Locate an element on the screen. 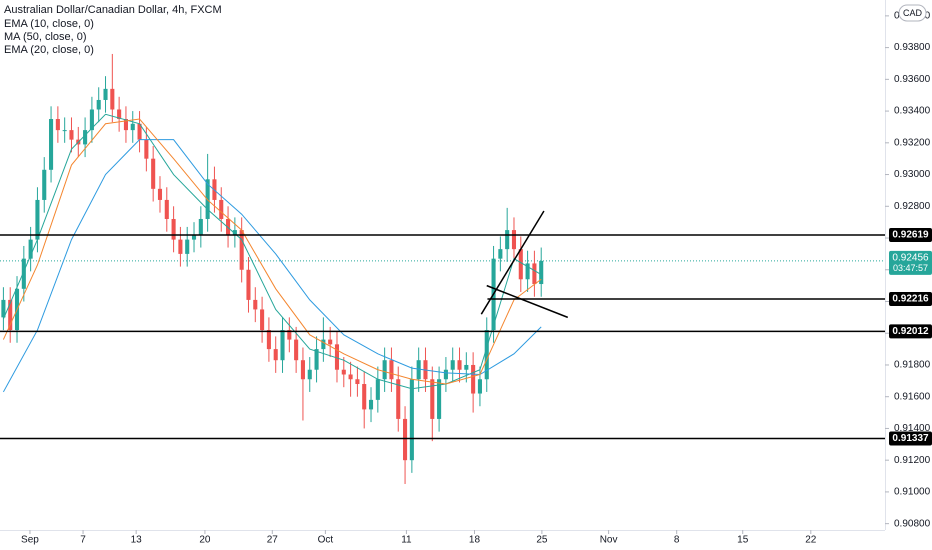 The width and height of the screenshot is (932, 550). x-tick-label: 27 is located at coordinates (273, 540).